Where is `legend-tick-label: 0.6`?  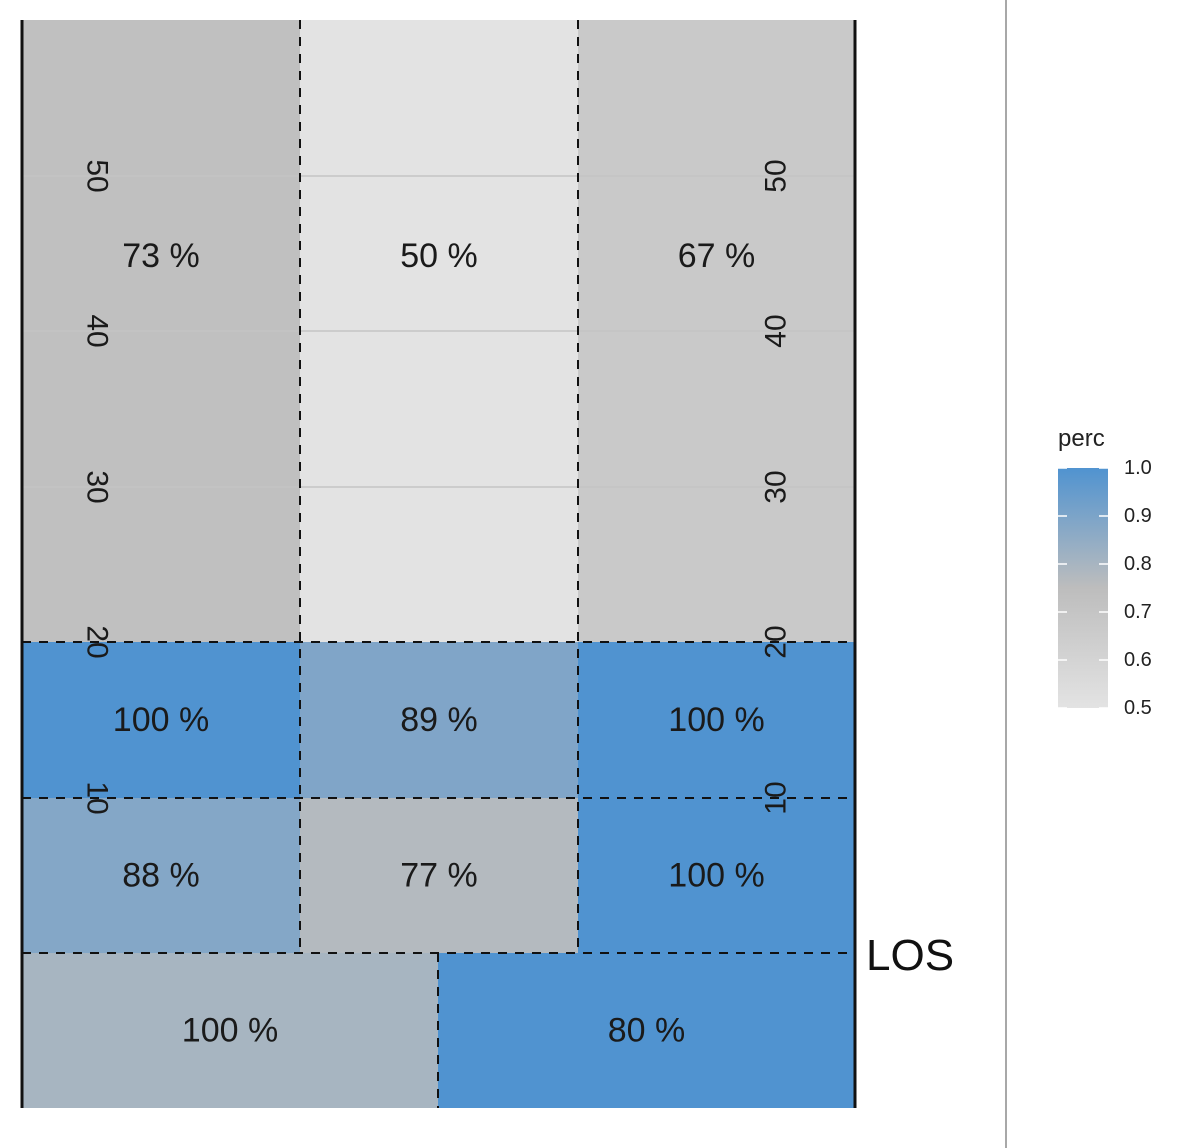 legend-tick-label: 0.6 is located at coordinates (1138, 660).